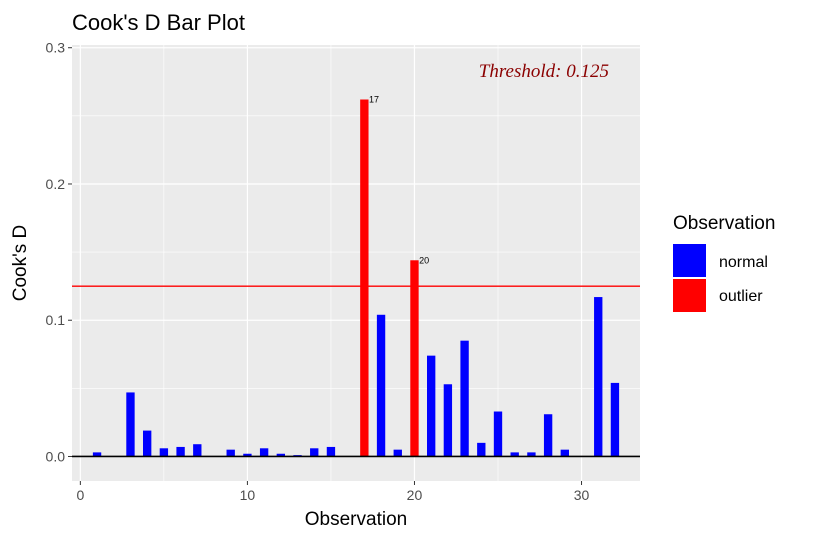 This screenshot has height=541, width=813. I want to click on legend-label-outlier: outlier, so click(741, 296).